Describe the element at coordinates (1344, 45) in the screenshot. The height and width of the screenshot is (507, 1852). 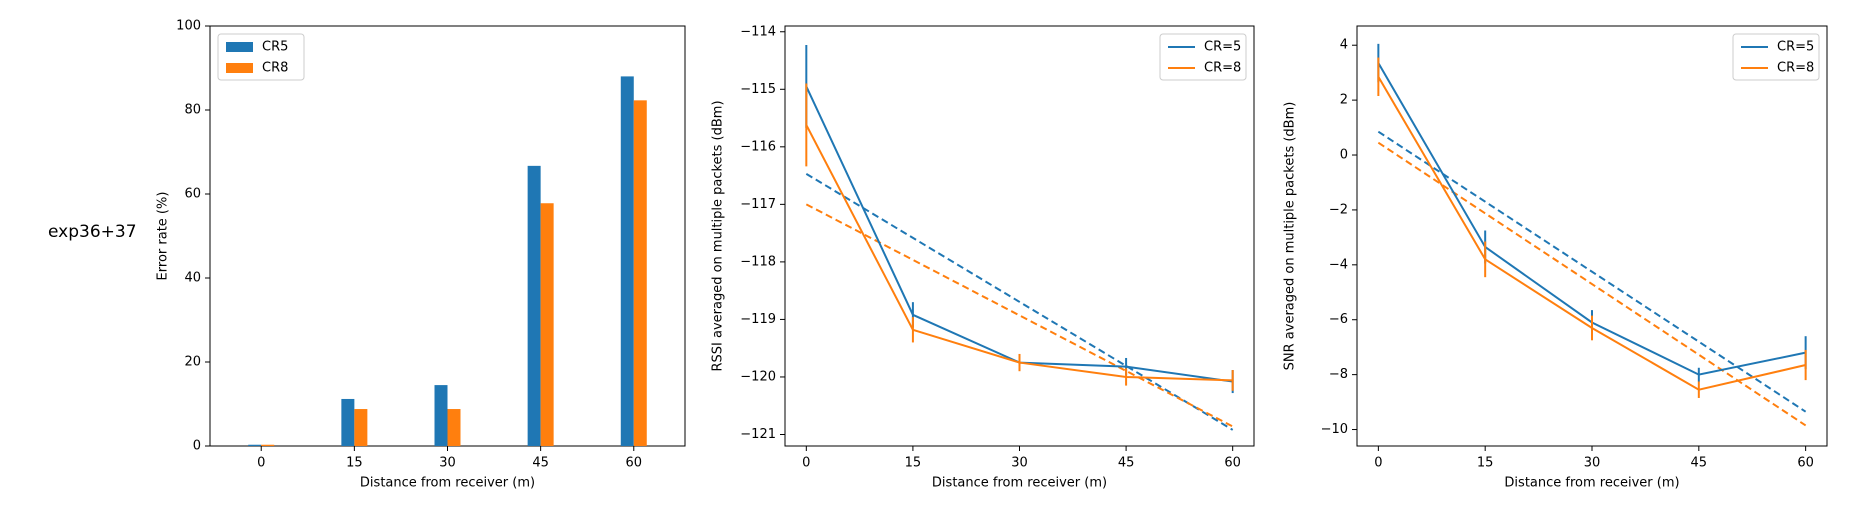
I see `y-tick-label: 4` at that location.